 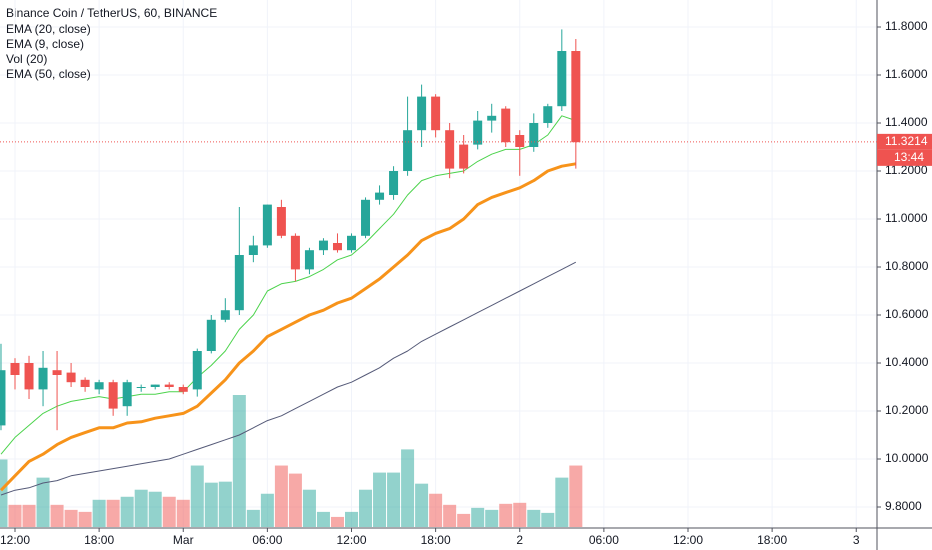 I want to click on y-tick-label: 11.6000, so click(x=906, y=74).